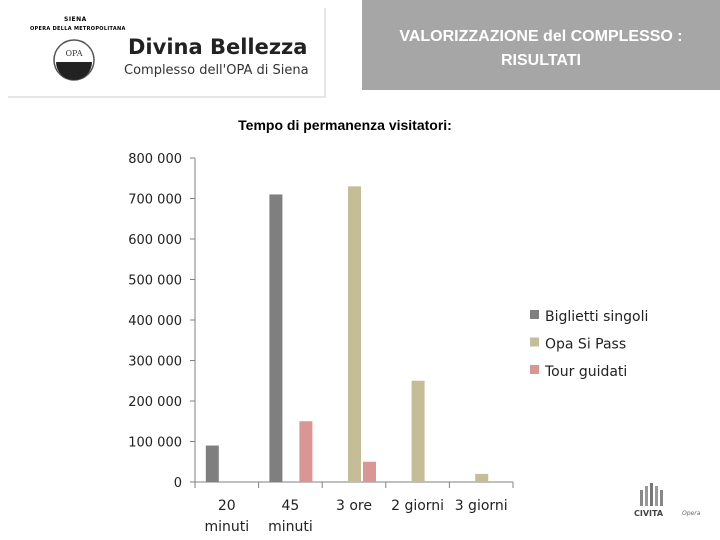 Image resolution: width=720 pixels, height=540 pixels. Describe the element at coordinates (596, 317) in the screenshot. I see `legend-label: Biglietti singoli` at that location.